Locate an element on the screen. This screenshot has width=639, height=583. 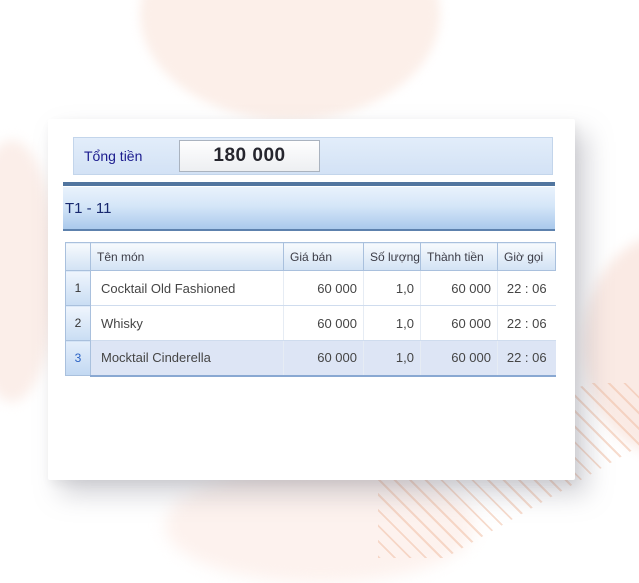
total-amount-field: 180 000 is located at coordinates (249, 156).